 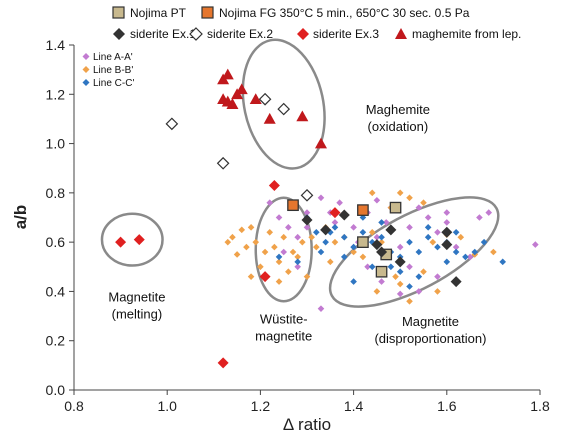 I want to click on y-tick-label: 1.0, so click(x=56, y=144).